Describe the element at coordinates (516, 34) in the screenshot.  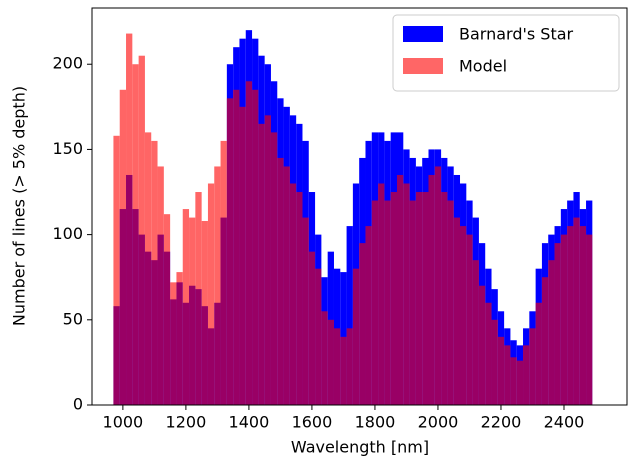
I see `legend-label: Barnard's Star` at that location.